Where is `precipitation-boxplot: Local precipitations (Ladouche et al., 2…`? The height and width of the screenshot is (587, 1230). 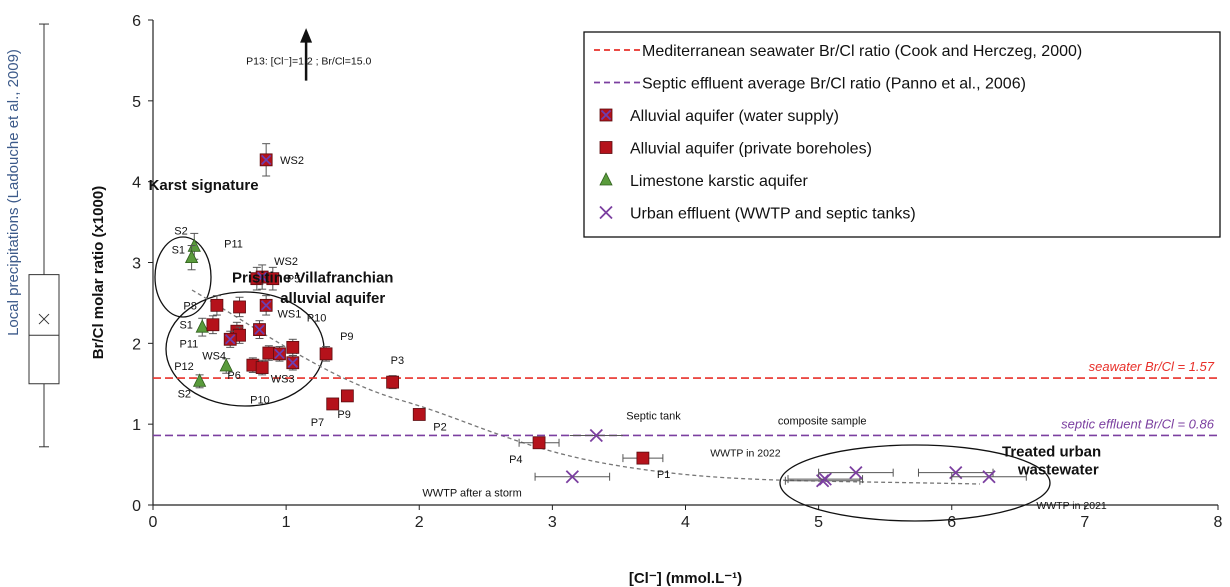 precipitation-boxplot: Local precipitations (Ladouche et al., 2… is located at coordinates (32, 235).